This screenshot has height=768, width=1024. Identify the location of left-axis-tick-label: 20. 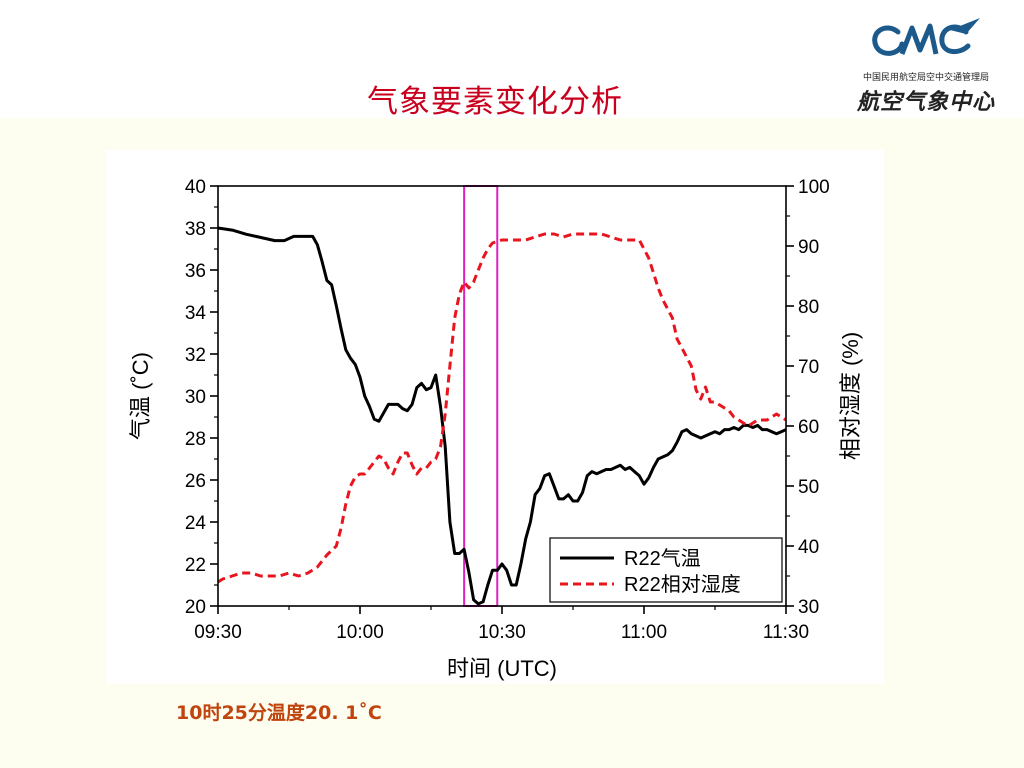
(195, 607).